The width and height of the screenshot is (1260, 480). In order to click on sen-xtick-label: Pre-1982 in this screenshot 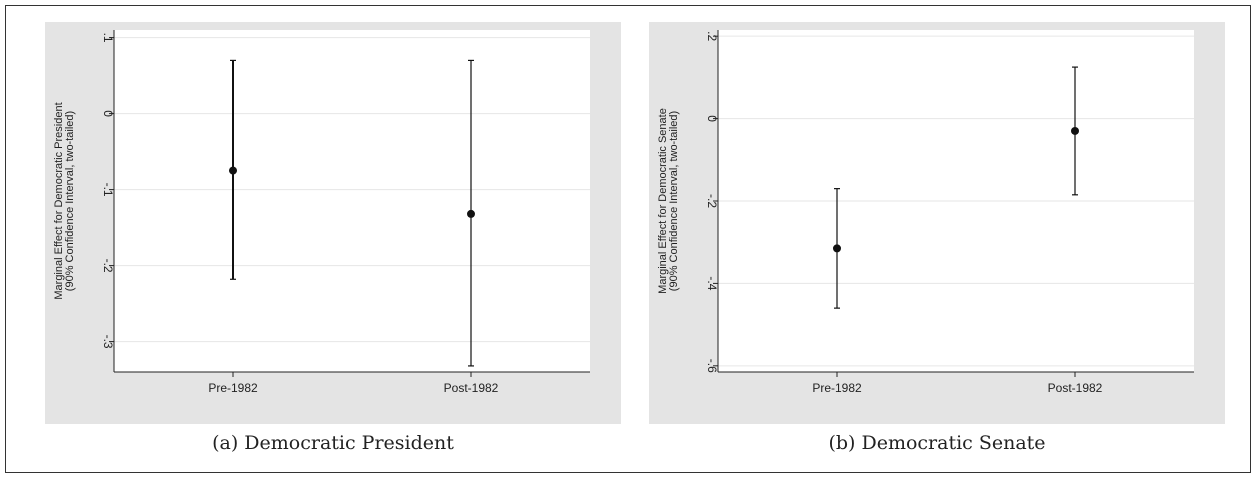, I will do `click(837, 388)`.